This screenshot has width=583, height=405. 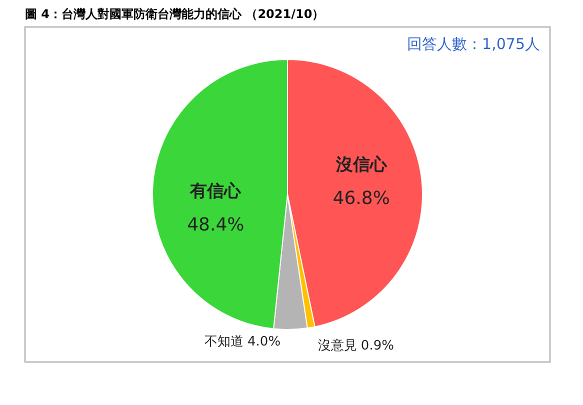 I want to click on slice-label: 有信心, so click(x=215, y=191).